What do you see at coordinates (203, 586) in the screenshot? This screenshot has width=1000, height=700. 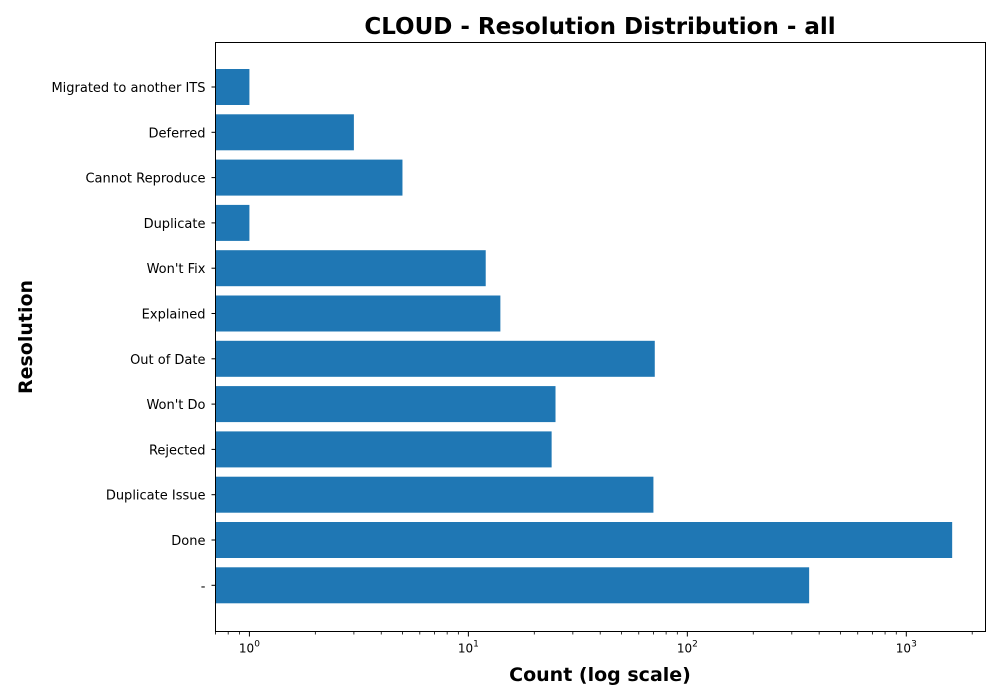 I see `category-label-11: -` at bounding box center [203, 586].